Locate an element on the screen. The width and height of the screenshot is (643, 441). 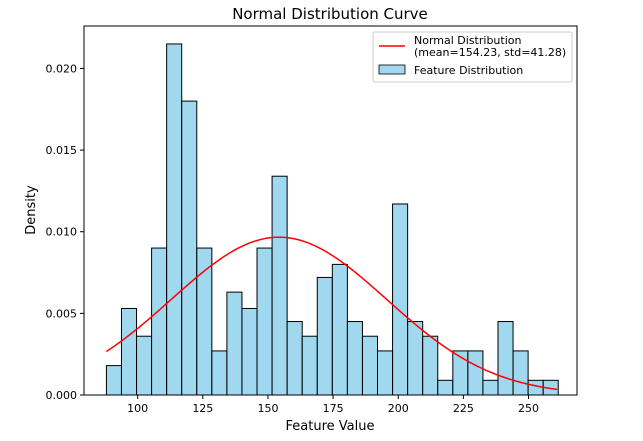
y-axis-label: Density is located at coordinates (31, 210).